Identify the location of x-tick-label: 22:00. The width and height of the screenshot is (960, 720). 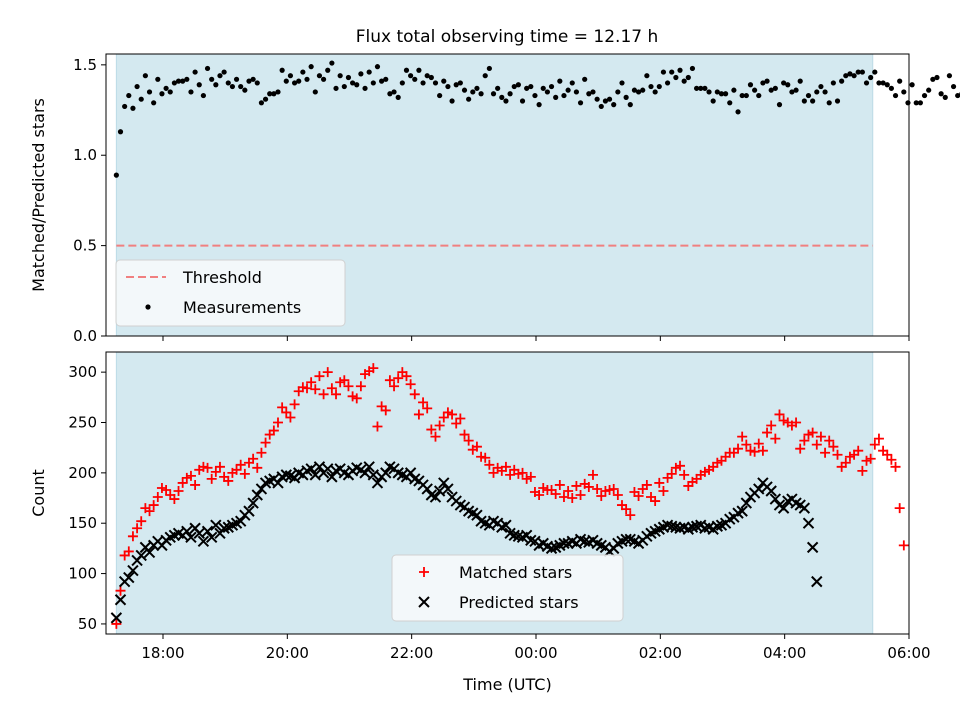
(411, 653).